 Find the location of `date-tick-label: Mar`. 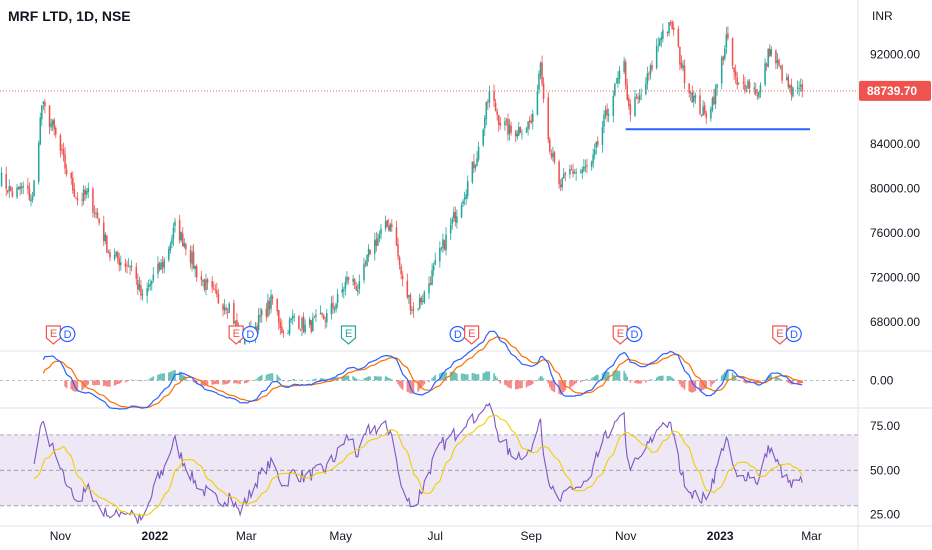

date-tick-label: Mar is located at coordinates (246, 536).